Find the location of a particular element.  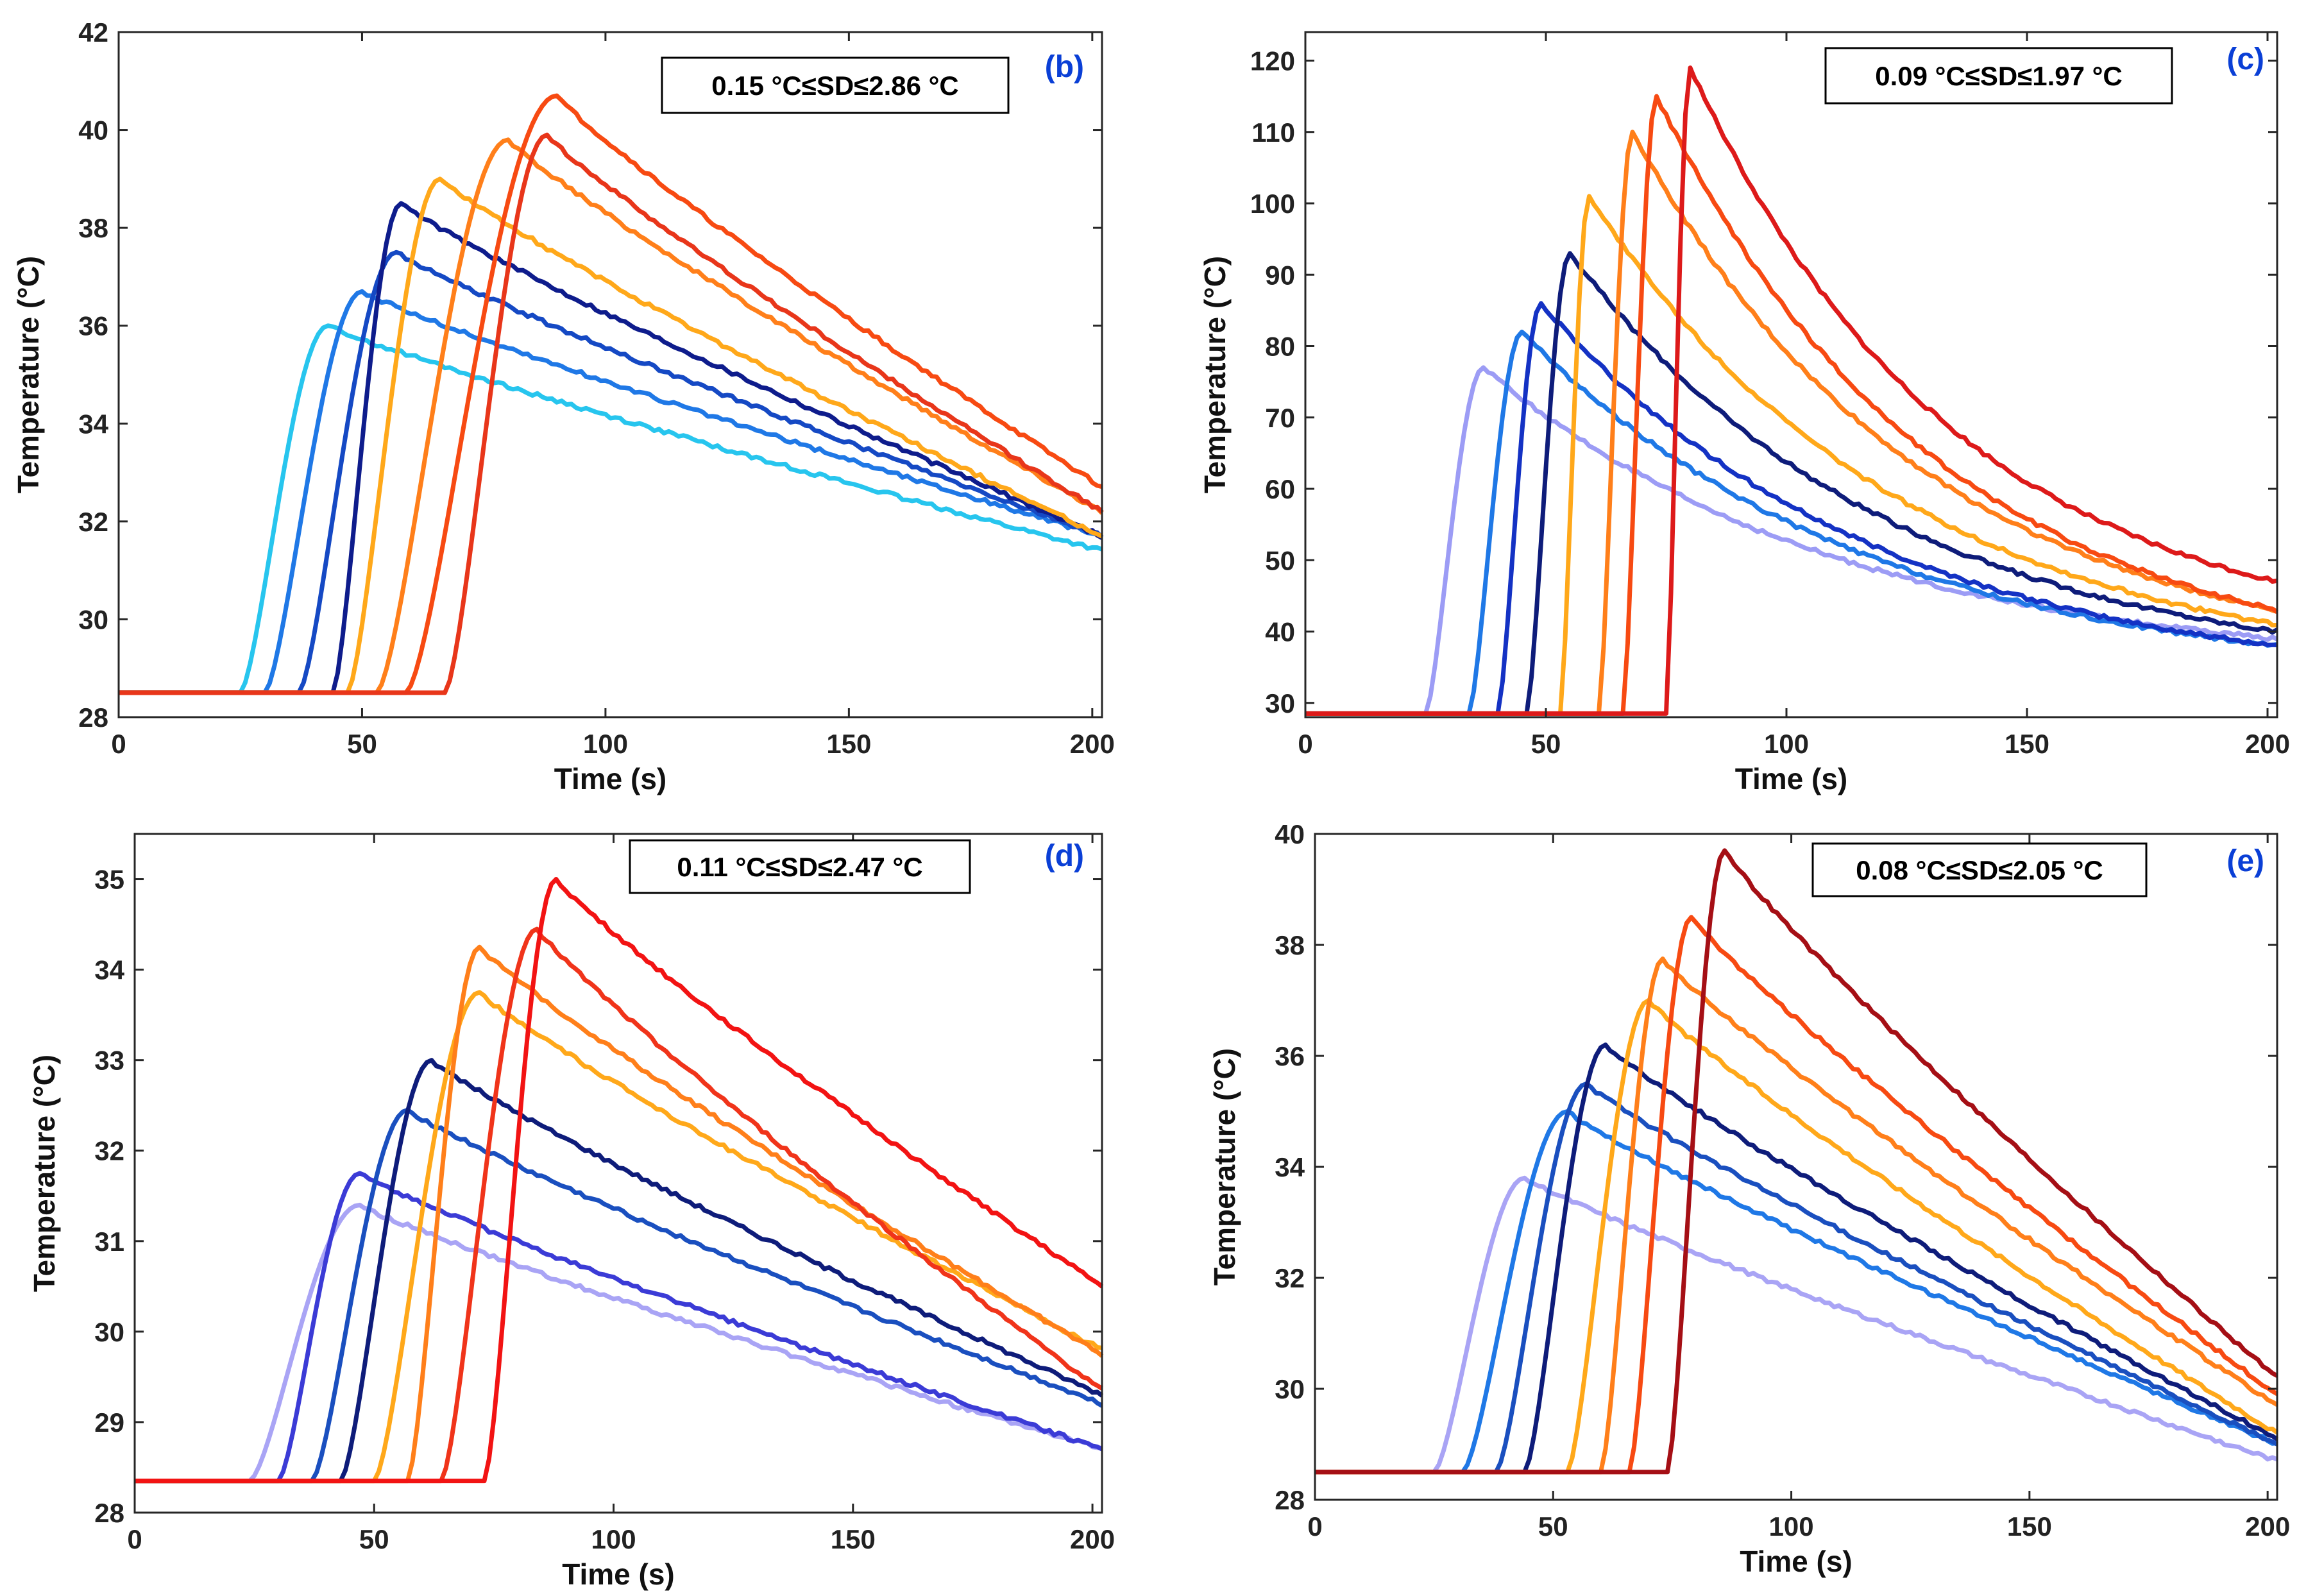

series-line-e-s2 is located at coordinates (1796, 1292).